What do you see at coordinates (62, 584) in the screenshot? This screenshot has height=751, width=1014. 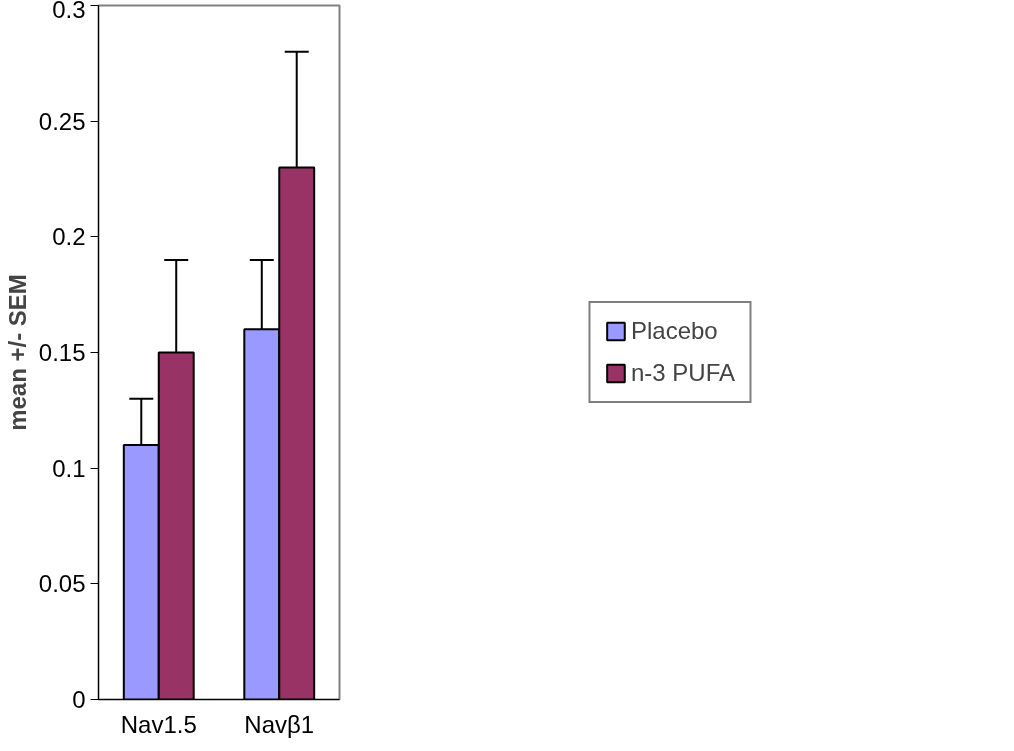 I see `y-tick-label: 0.05` at bounding box center [62, 584].